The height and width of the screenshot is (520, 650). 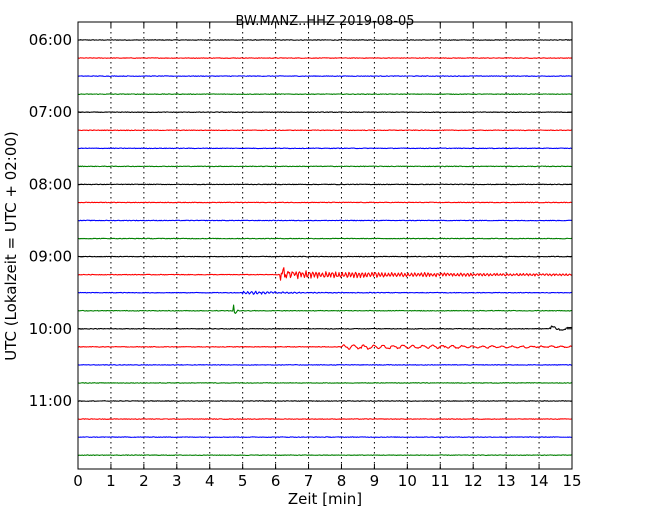 What do you see at coordinates (78, 481) in the screenshot?
I see `x-tick-label: 0` at bounding box center [78, 481].